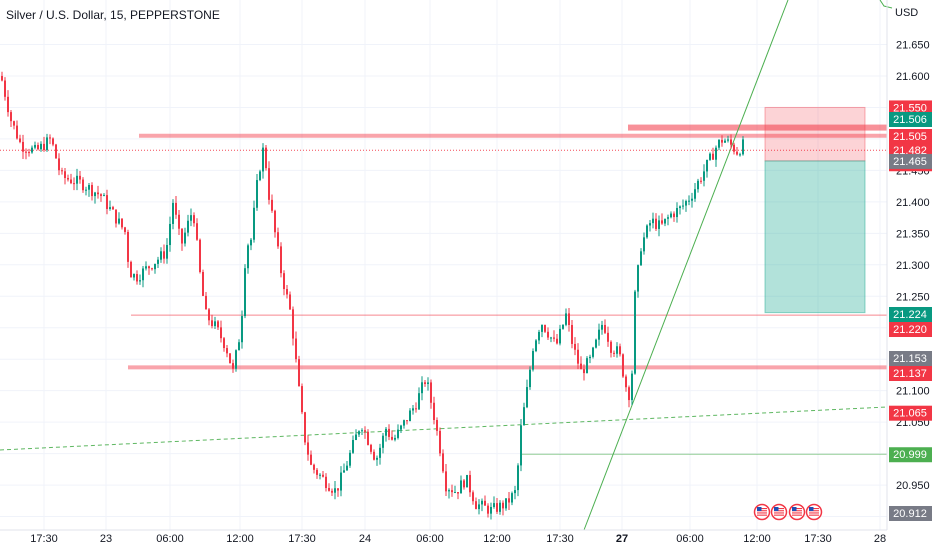 The width and height of the screenshot is (932, 550). I want to click on price-label-text: 21.224, so click(910, 315).